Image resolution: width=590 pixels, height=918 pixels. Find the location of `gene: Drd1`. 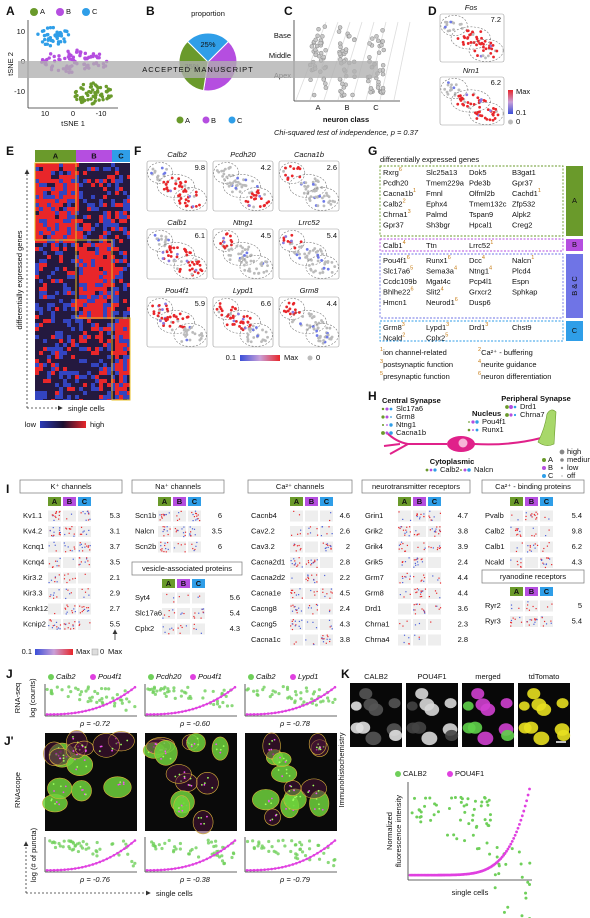

gene: Drd1 is located at coordinates (528, 406).